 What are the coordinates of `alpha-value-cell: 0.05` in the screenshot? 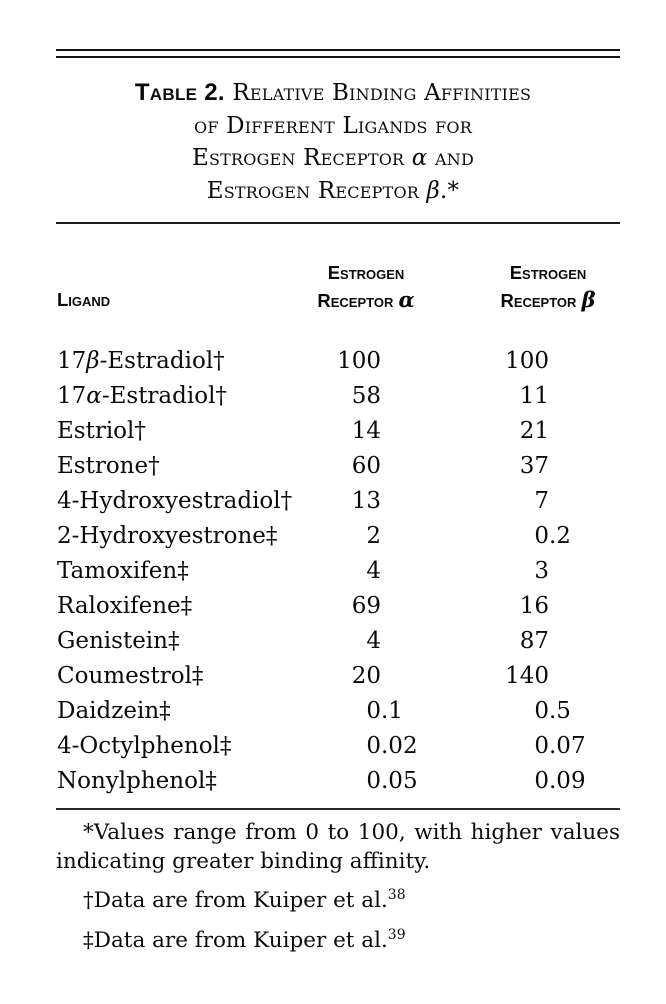 It's located at (236, 781).